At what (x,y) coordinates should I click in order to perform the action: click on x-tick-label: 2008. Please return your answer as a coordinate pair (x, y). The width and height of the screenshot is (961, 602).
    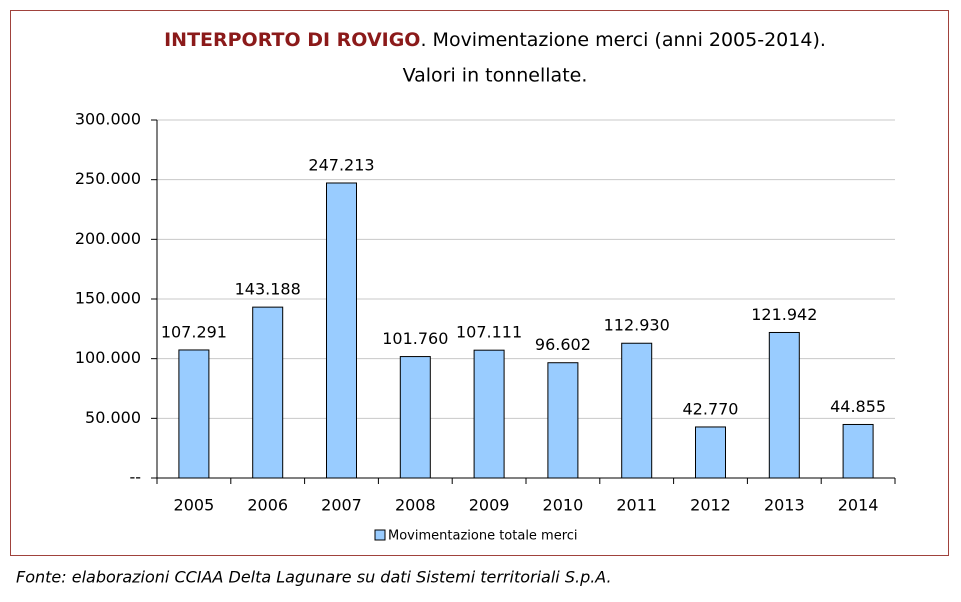
    Looking at the image, I should click on (415, 505).